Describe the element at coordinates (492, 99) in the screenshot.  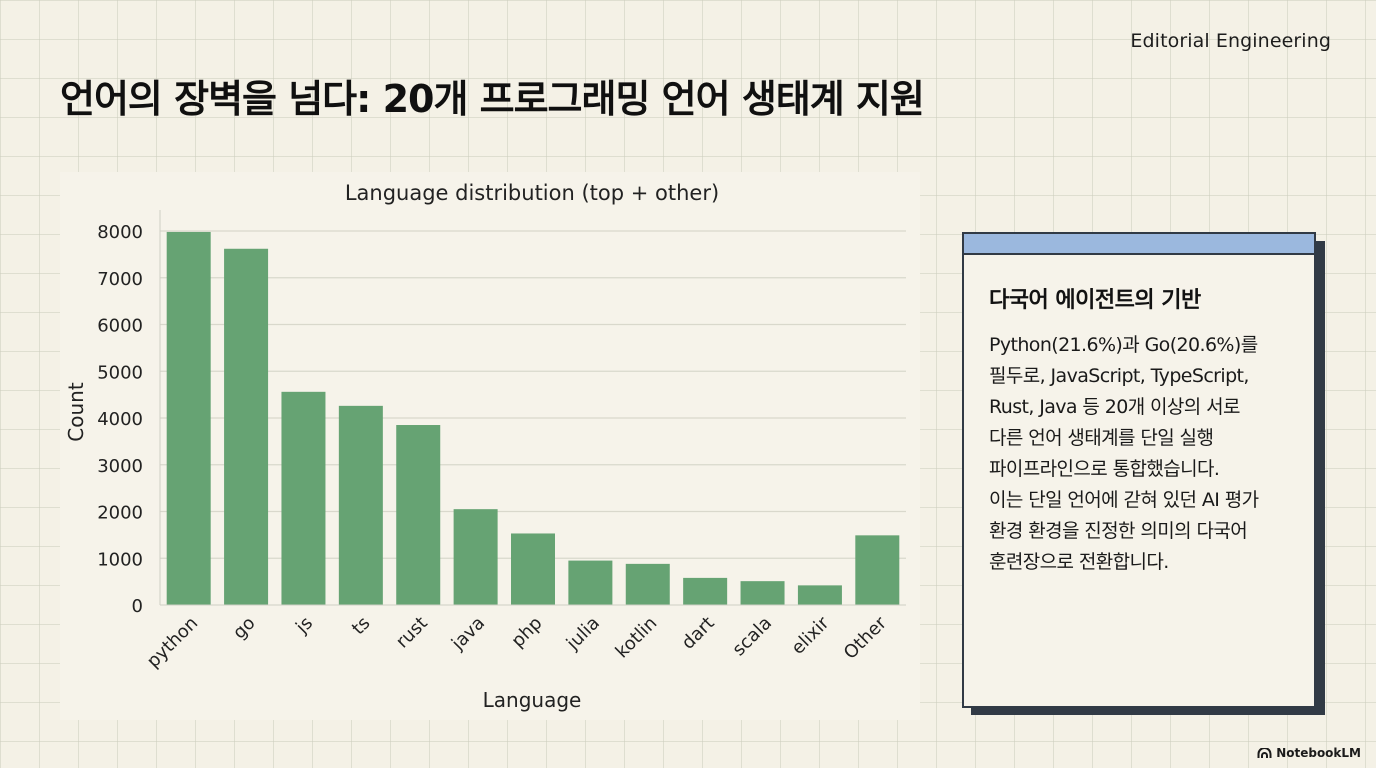
I see `page-title: 언어의 장벽을 넘다: 20개 프로그래밍 언어 생태계 지원` at that location.